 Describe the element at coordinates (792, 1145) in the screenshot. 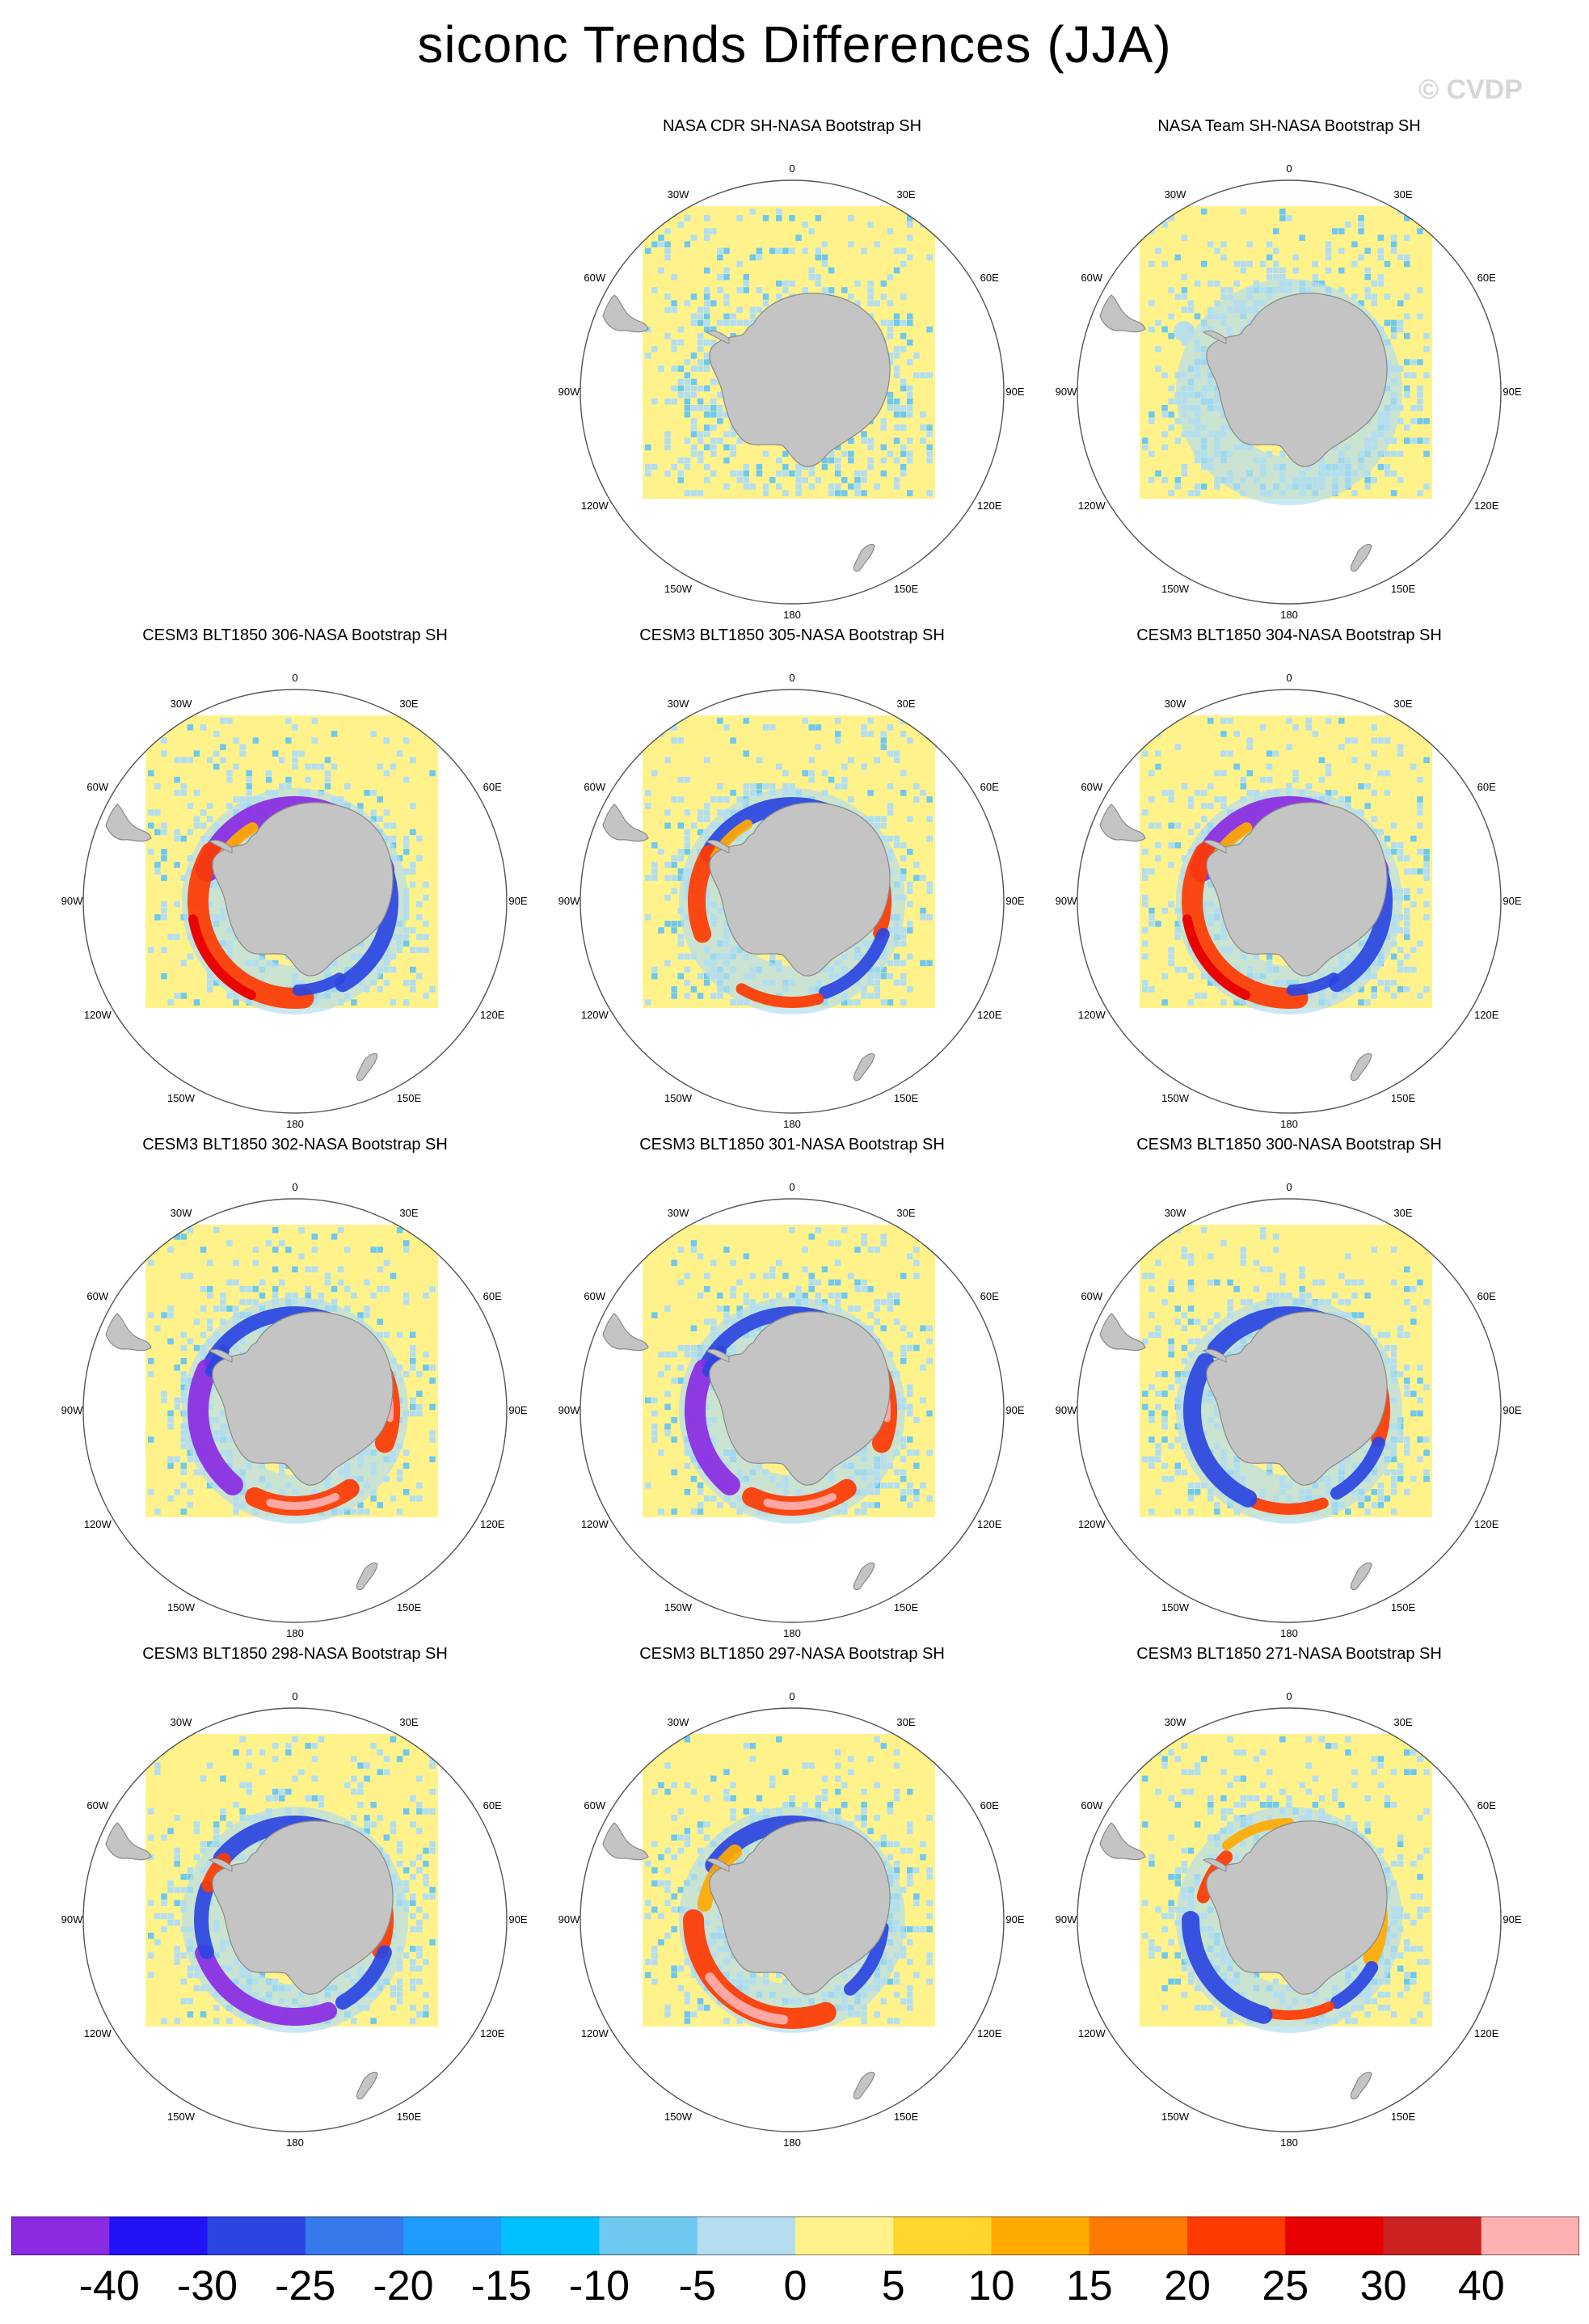

I see `panel-title: CESM3 BLT1850 301-NASA Bootstrap SH` at that location.